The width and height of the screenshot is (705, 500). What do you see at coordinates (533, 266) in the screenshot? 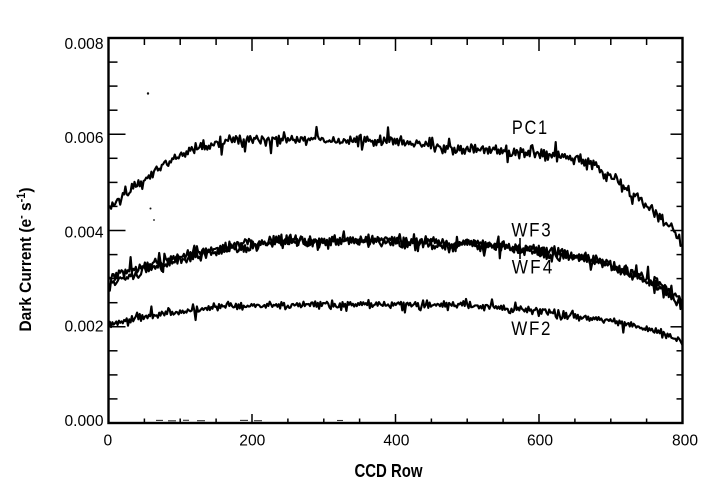
I see `svg-text: WF4` at bounding box center [533, 266].